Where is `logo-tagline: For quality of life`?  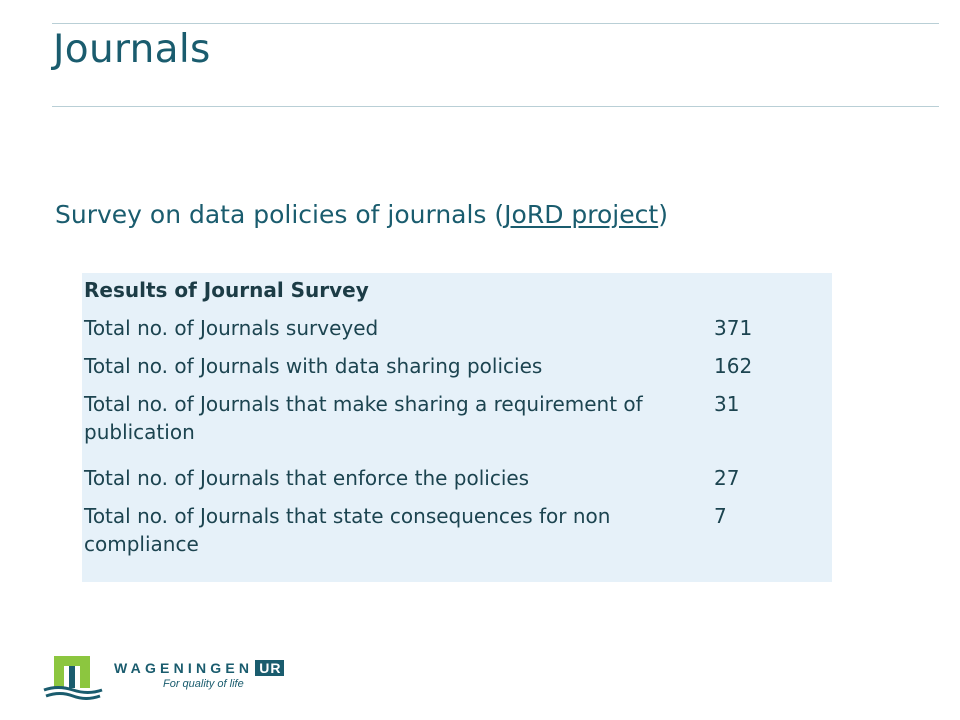 logo-tagline: For quality of life is located at coordinates (203, 684).